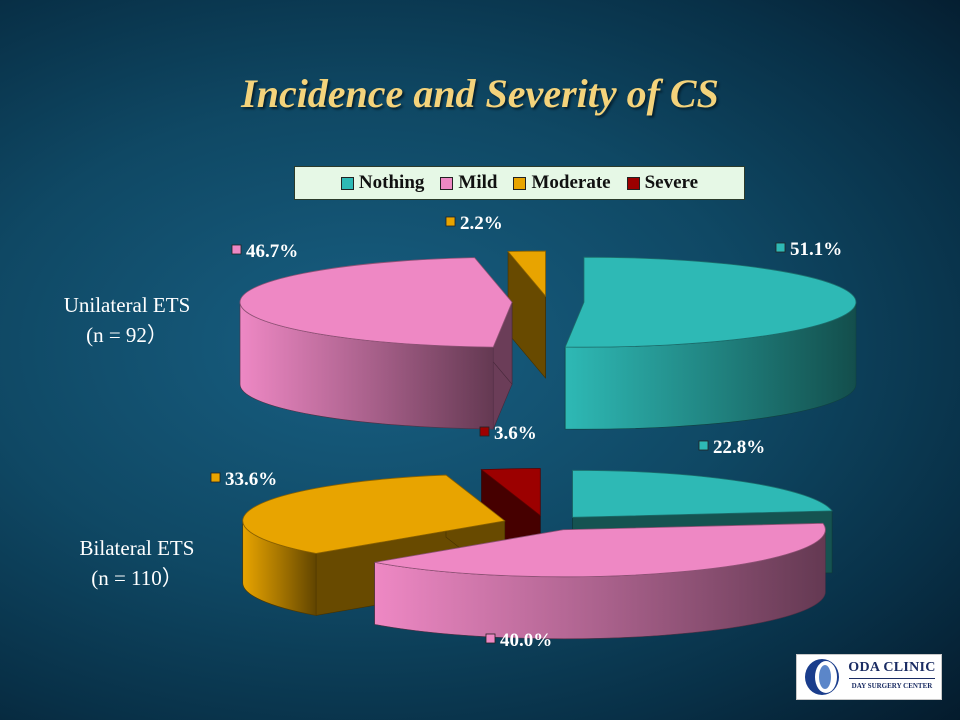  What do you see at coordinates (137, 563) in the screenshot?
I see `bilateral-group-label: Bilateral ETS (n = 110）` at bounding box center [137, 563].